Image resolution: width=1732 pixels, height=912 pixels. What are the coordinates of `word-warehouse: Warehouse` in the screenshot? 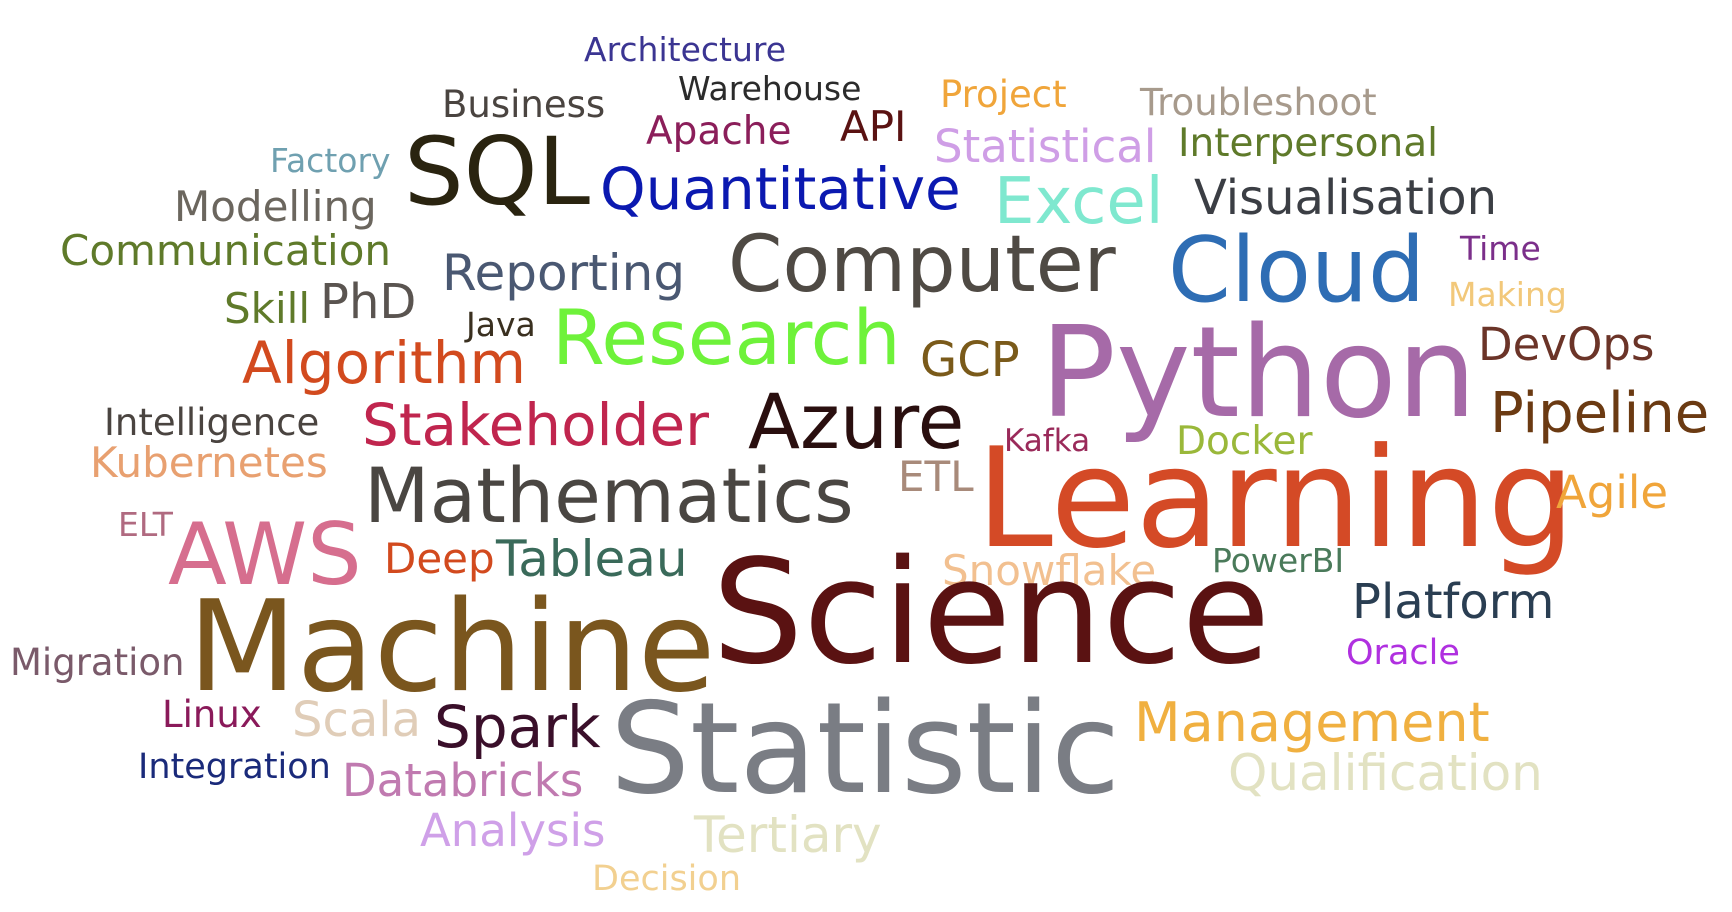 It's located at (770, 88).